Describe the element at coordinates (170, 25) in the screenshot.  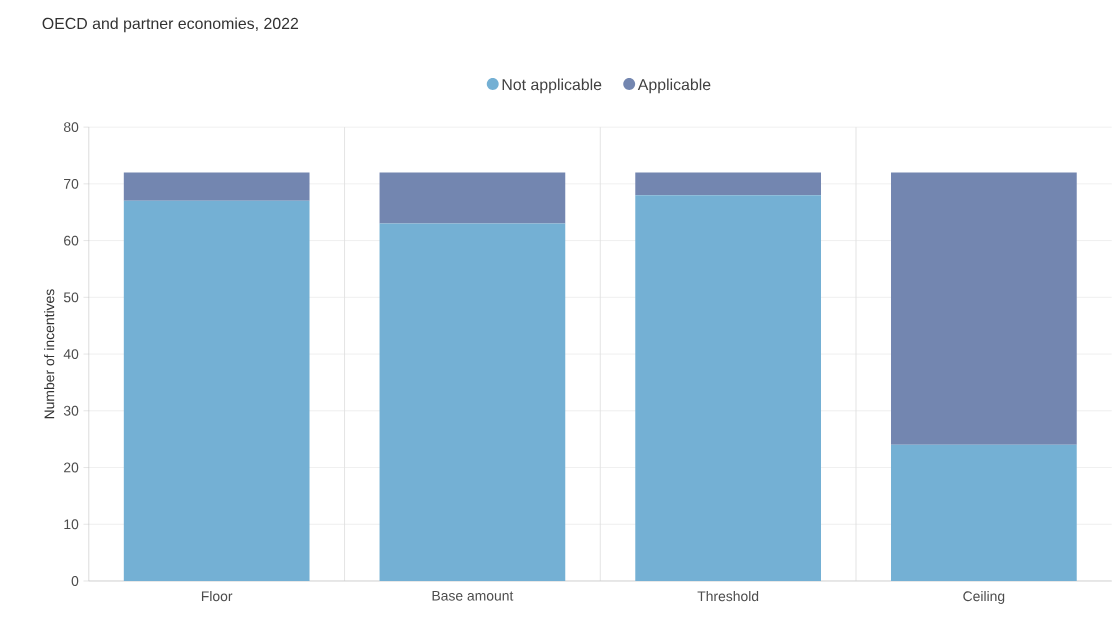
I see `chart-title: OECD and partner economies, 2022` at that location.